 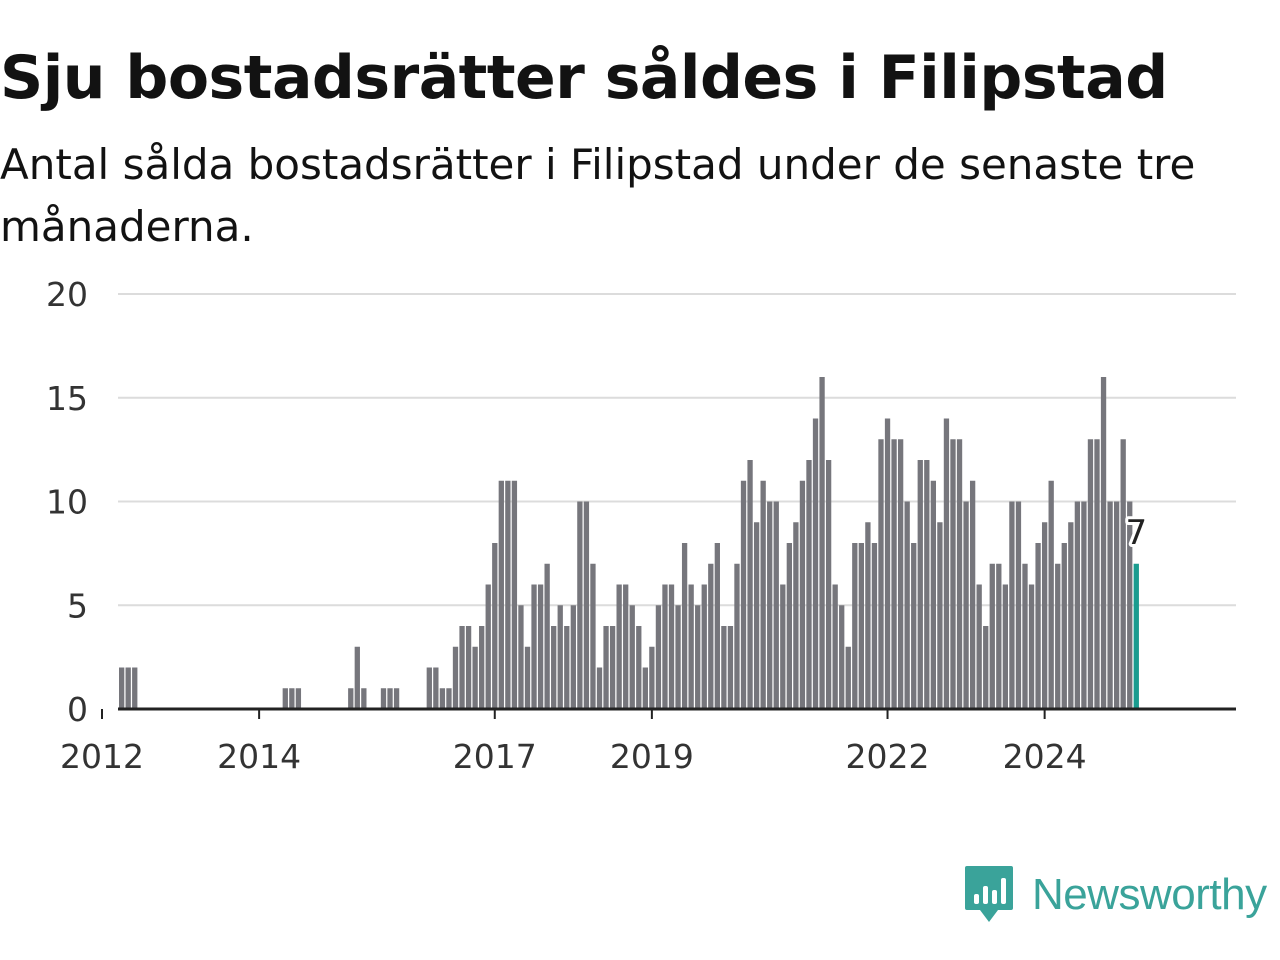 What do you see at coordinates (77, 709) in the screenshot?
I see `y-tick-label: 0` at bounding box center [77, 709].